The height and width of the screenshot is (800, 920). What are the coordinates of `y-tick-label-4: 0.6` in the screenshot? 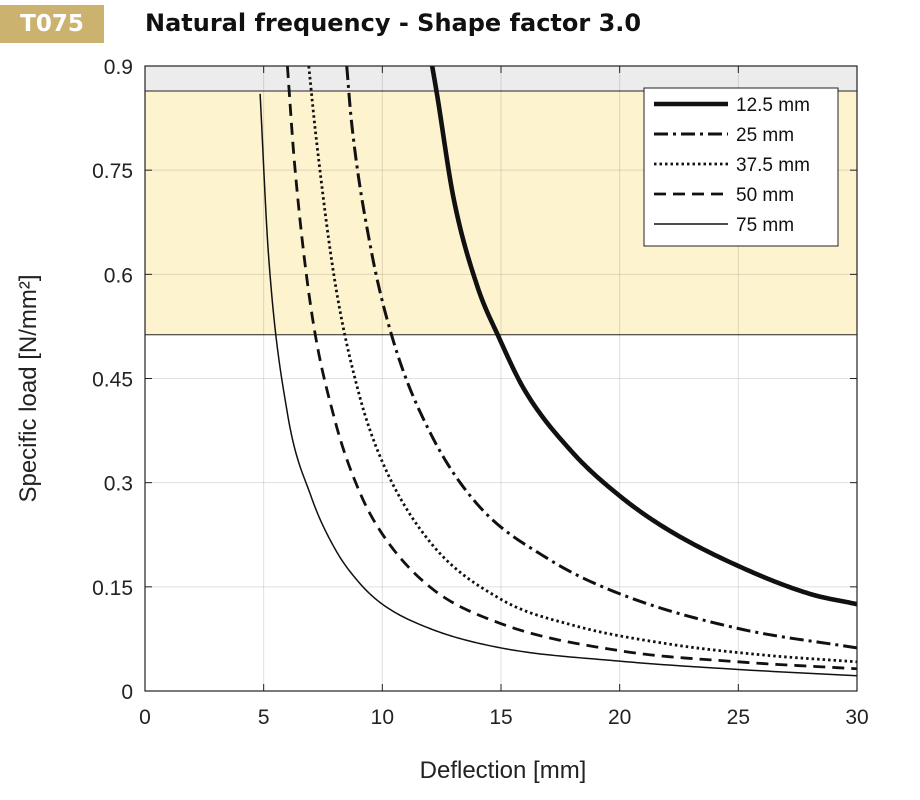 It's located at (118, 275).